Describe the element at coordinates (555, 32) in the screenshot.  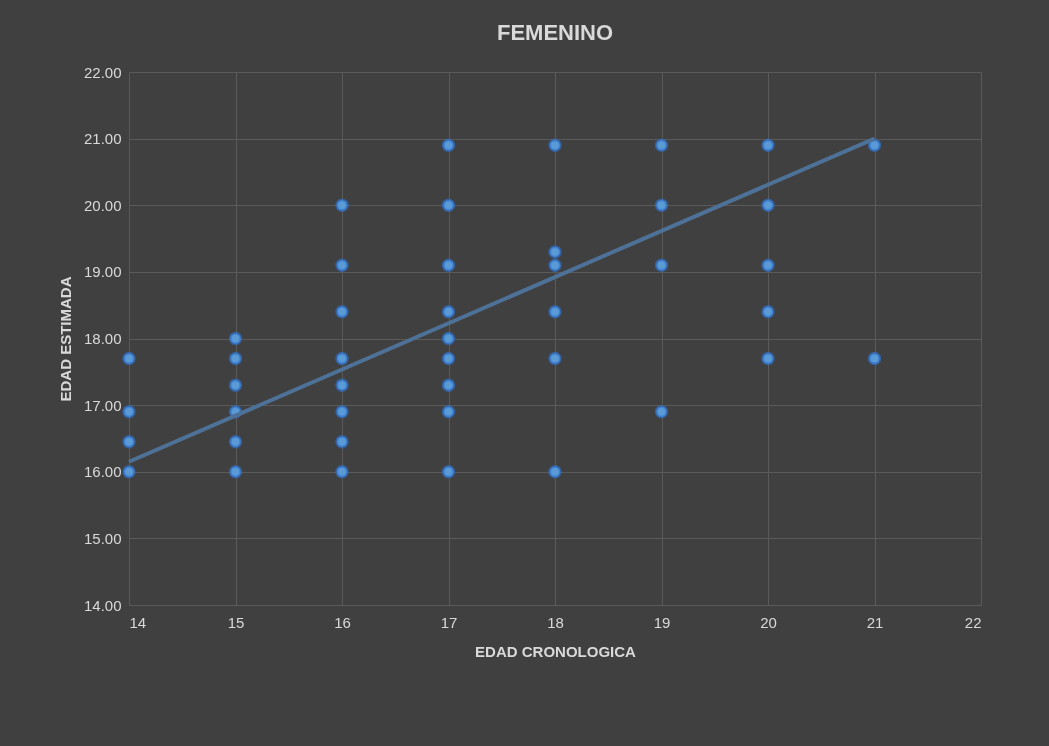
I see `chart-title: FEMENINO` at that location.